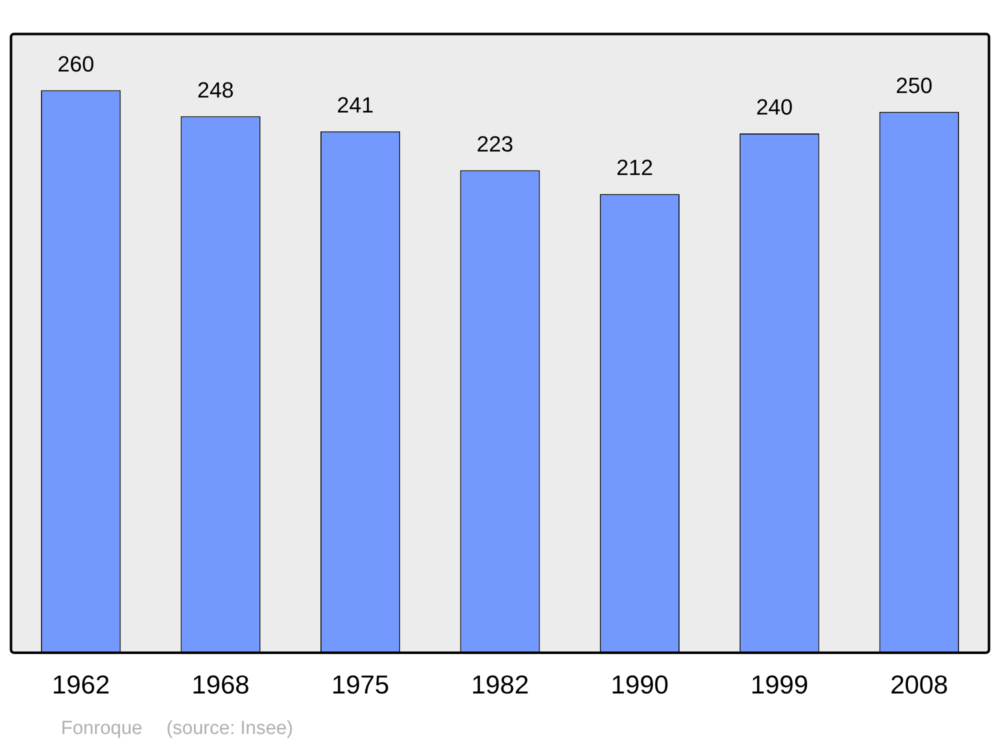 This screenshot has height=747, width=1000. What do you see at coordinates (101, 728) in the screenshot?
I see `text: Fonroque` at bounding box center [101, 728].